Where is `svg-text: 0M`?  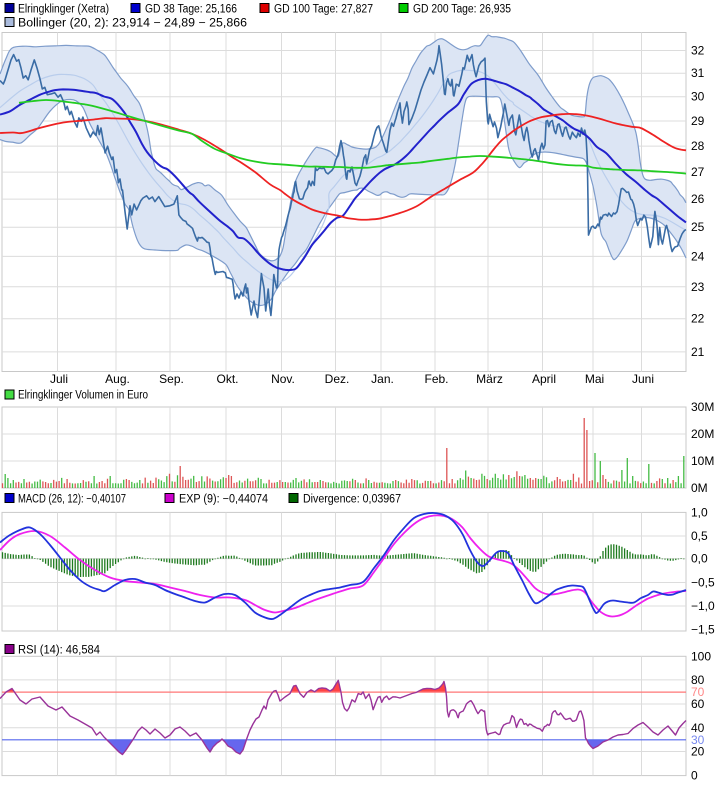 svg-text: 0M is located at coordinates (699, 488).